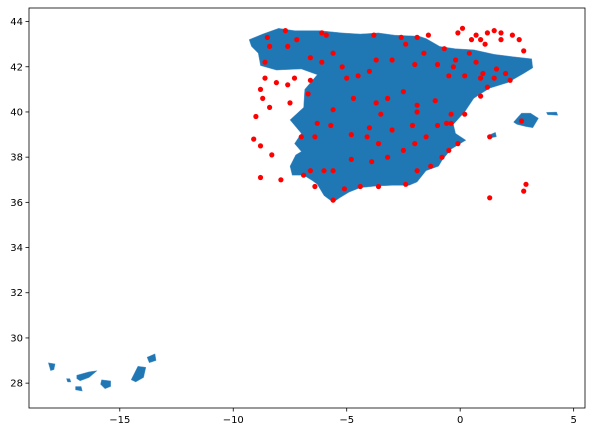  Describe the element at coordinates (16, 338) in the screenshot. I see `y-tick-label: 30` at that location.